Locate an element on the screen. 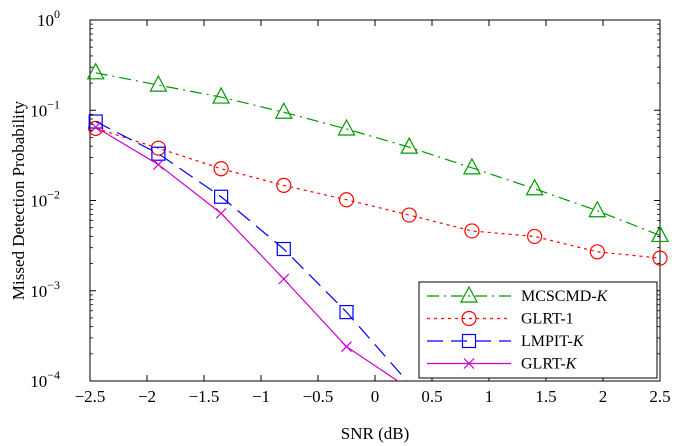  x-tick-label: −1 is located at coordinates (261, 396).